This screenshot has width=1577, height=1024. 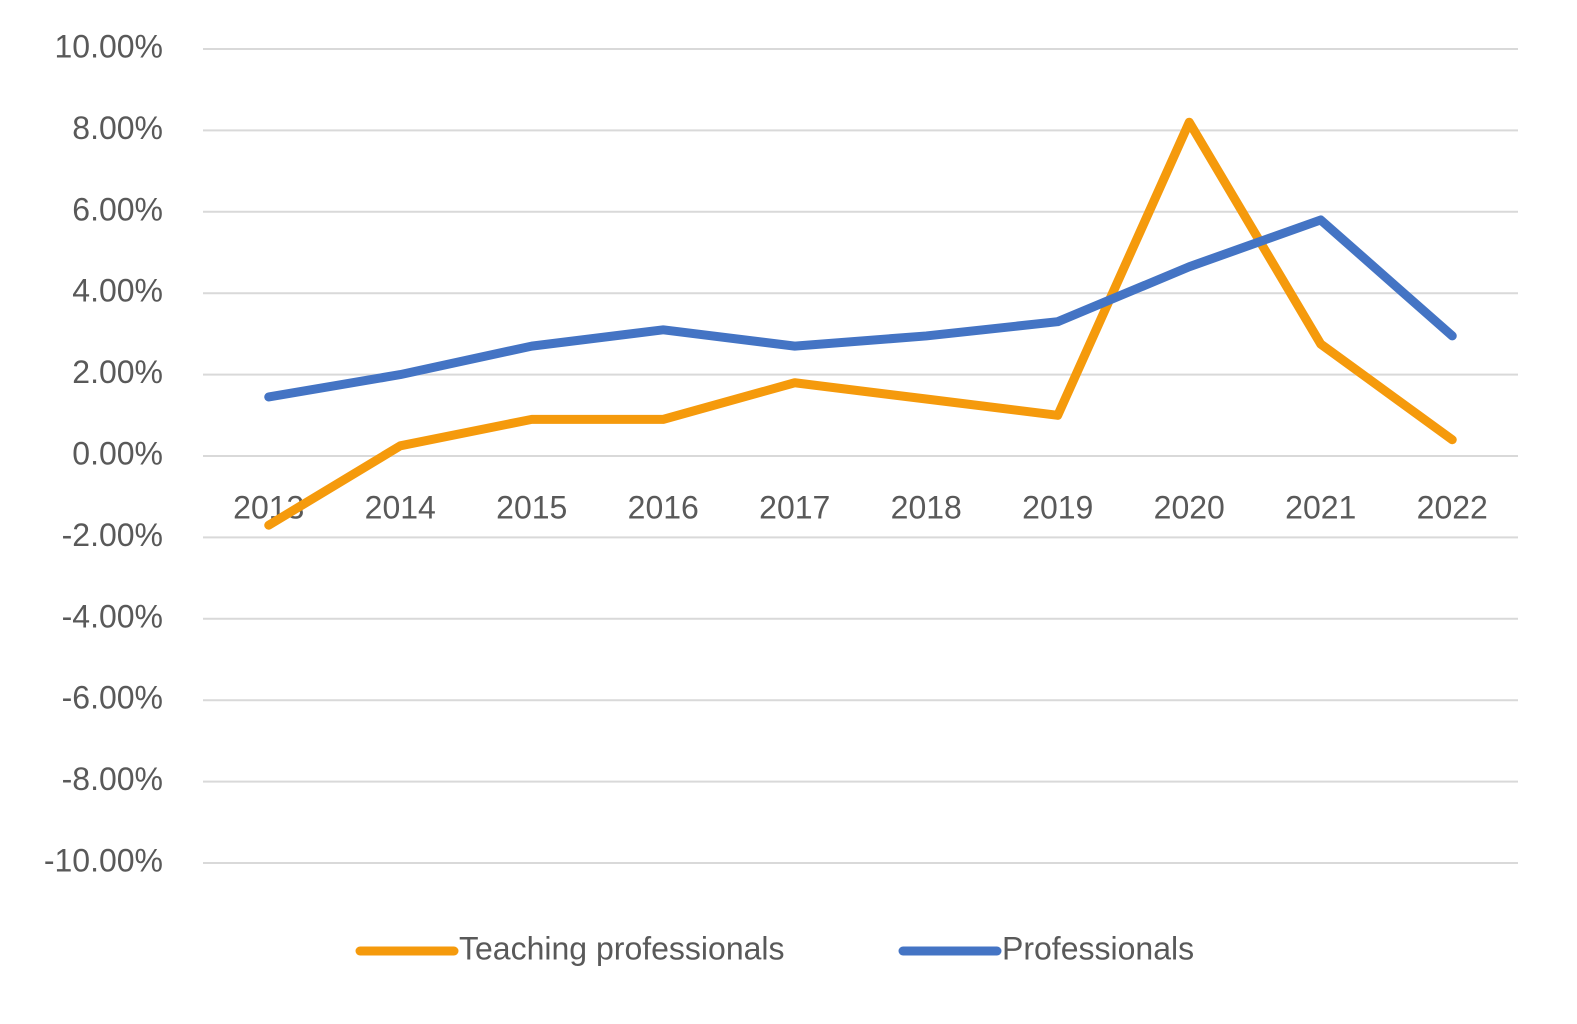 I want to click on y-tick-label: 8.00%, so click(x=117, y=128).